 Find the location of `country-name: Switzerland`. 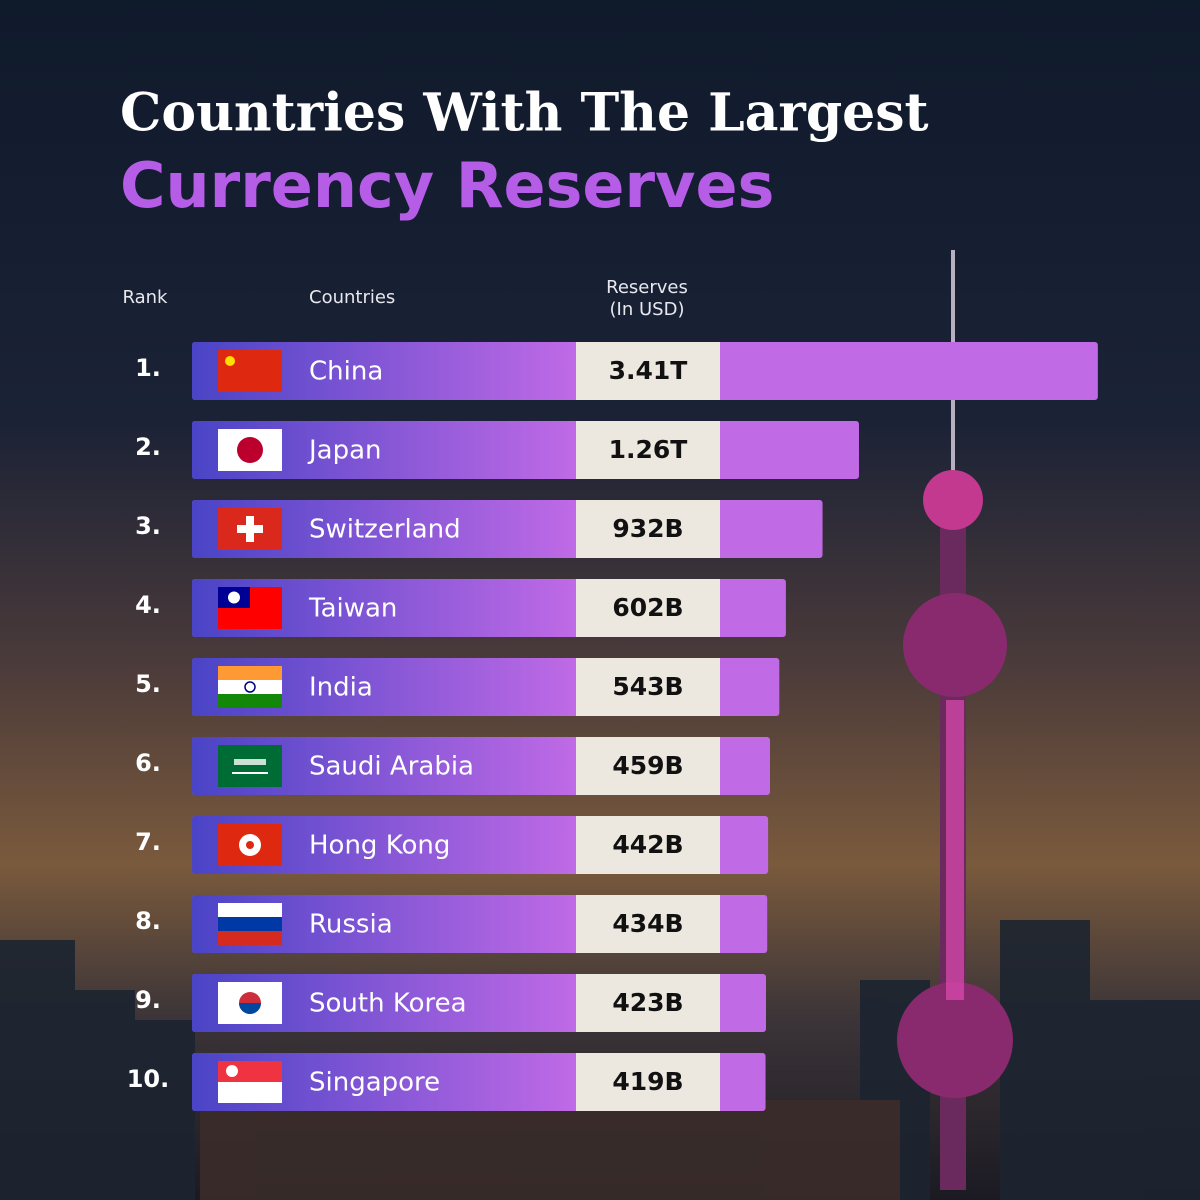

country-name: Switzerland is located at coordinates (385, 530).